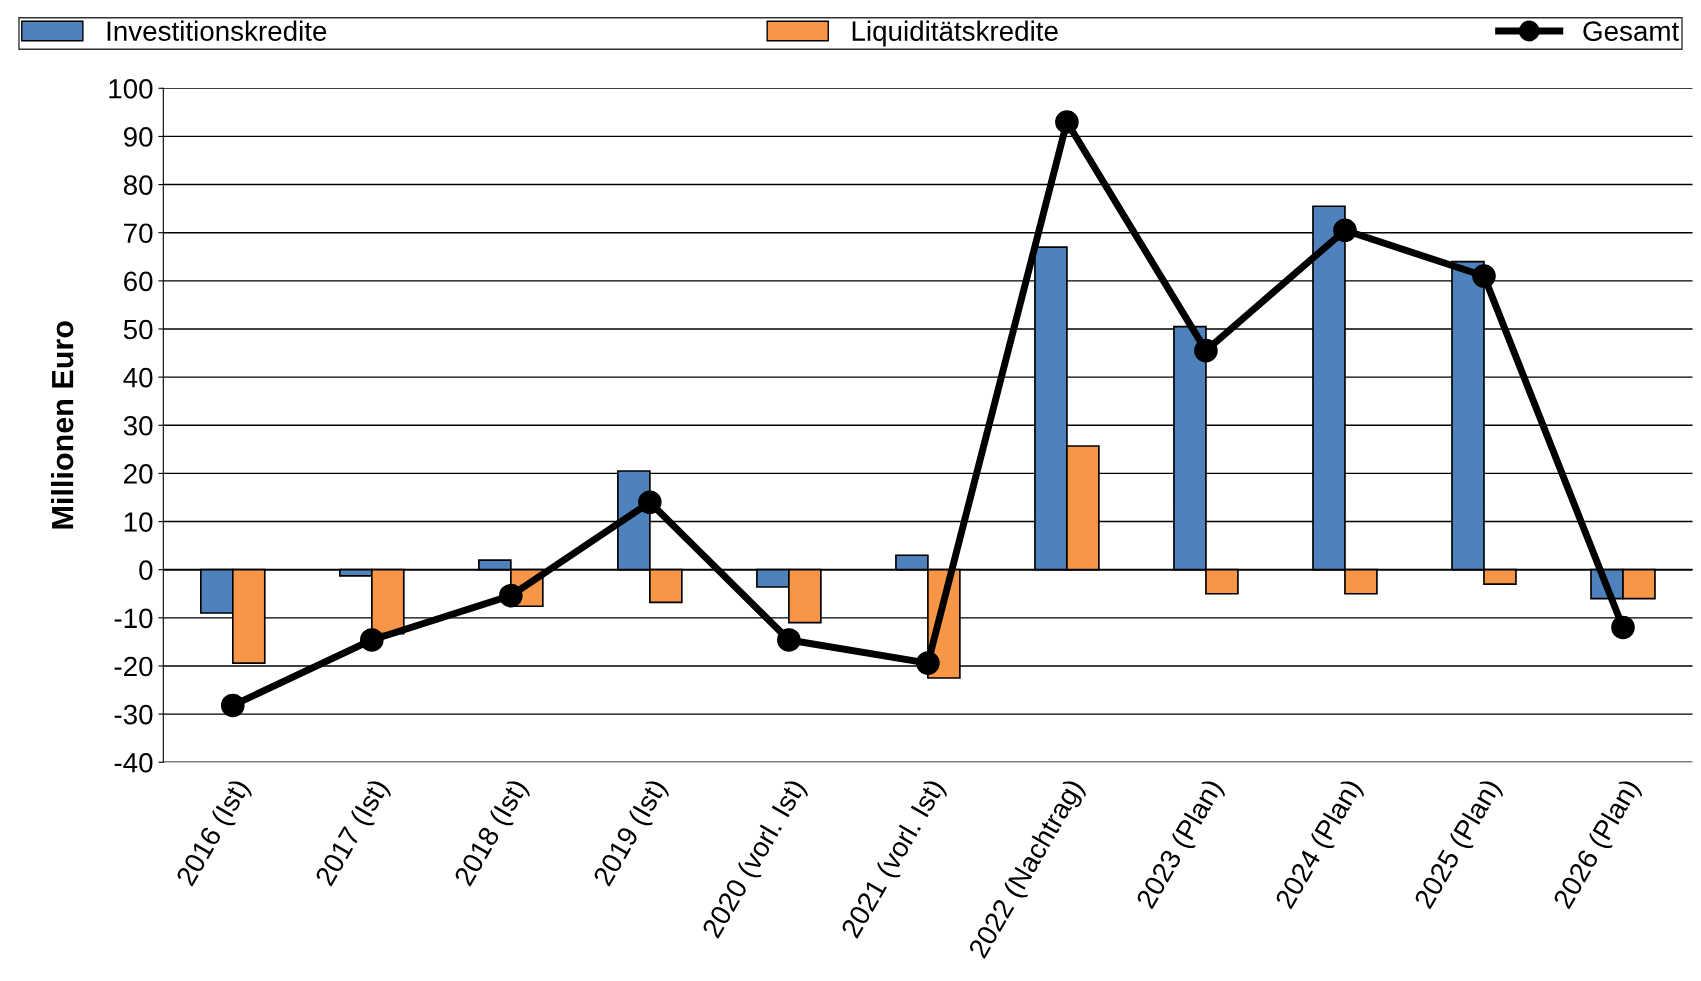 Image resolution: width=1701 pixels, height=981 pixels. Describe the element at coordinates (138, 474) in the screenshot. I see `y-tick-label: 20` at that location.